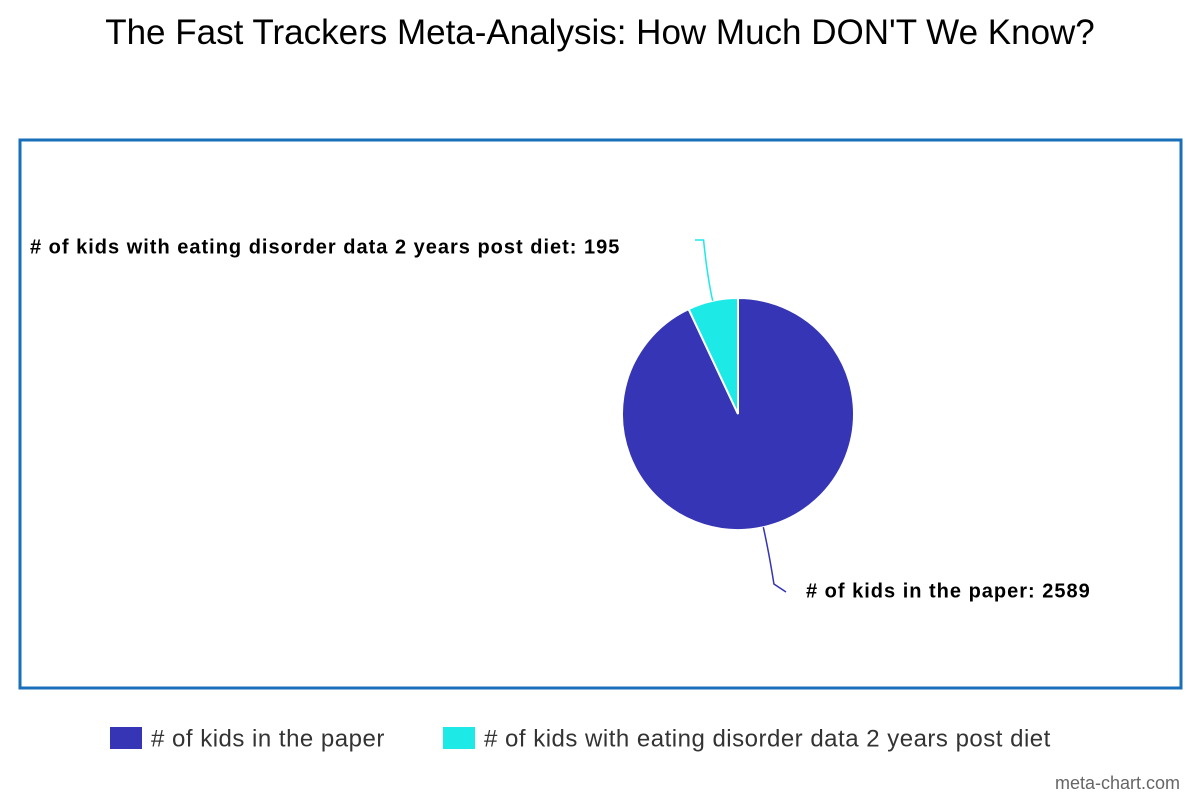 Image resolution: width=1200 pixels, height=800 pixels. I want to click on data-label: # of kids in the paper: 2589, so click(948, 591).